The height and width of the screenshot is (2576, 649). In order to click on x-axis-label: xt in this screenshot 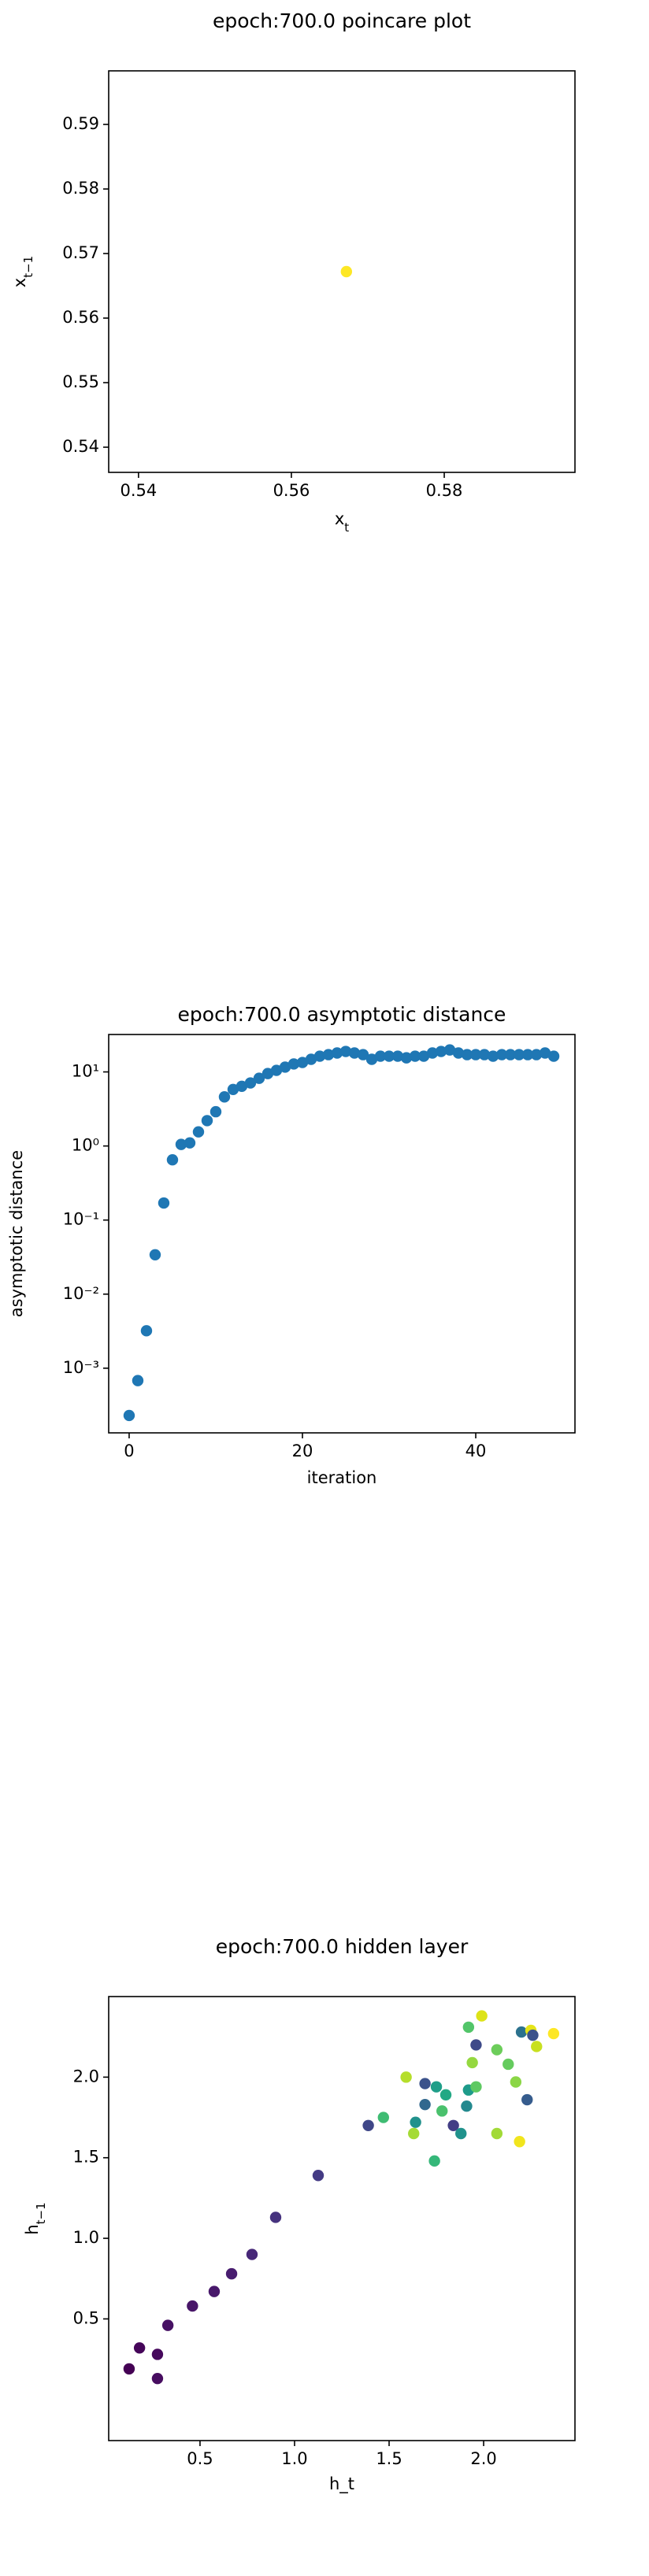, I will do `click(342, 522)`.